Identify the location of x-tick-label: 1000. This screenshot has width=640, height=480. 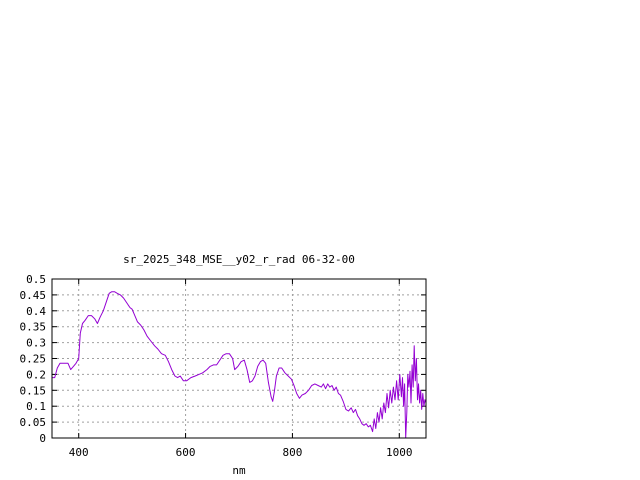
(399, 452).